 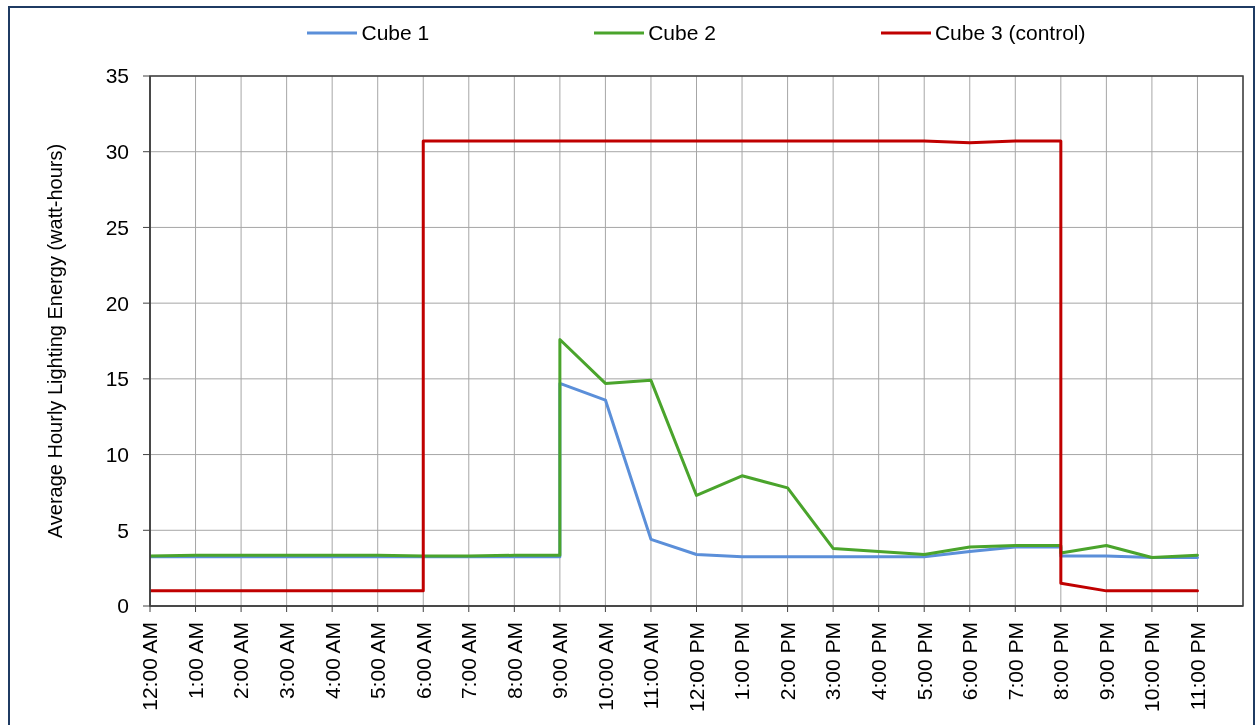 I want to click on x-tick-label: 1:00 AM, so click(x=195, y=661).